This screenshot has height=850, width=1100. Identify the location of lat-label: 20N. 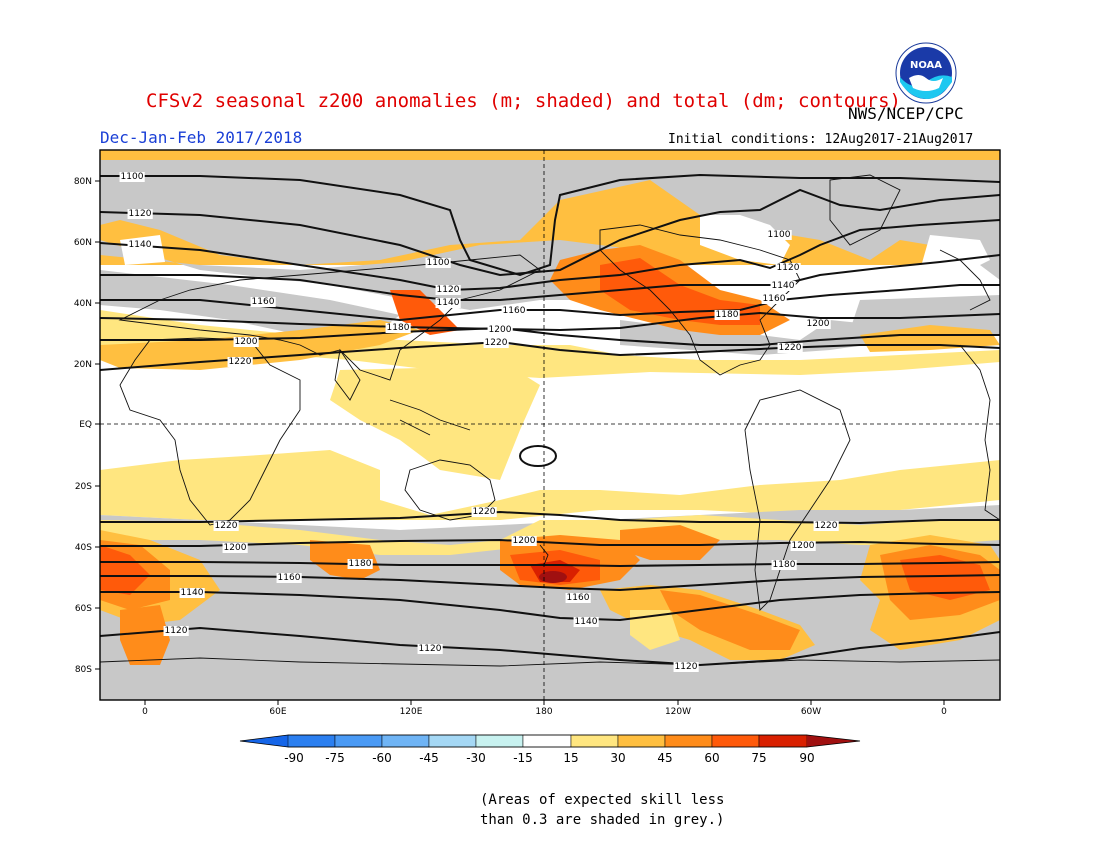
(83, 365).